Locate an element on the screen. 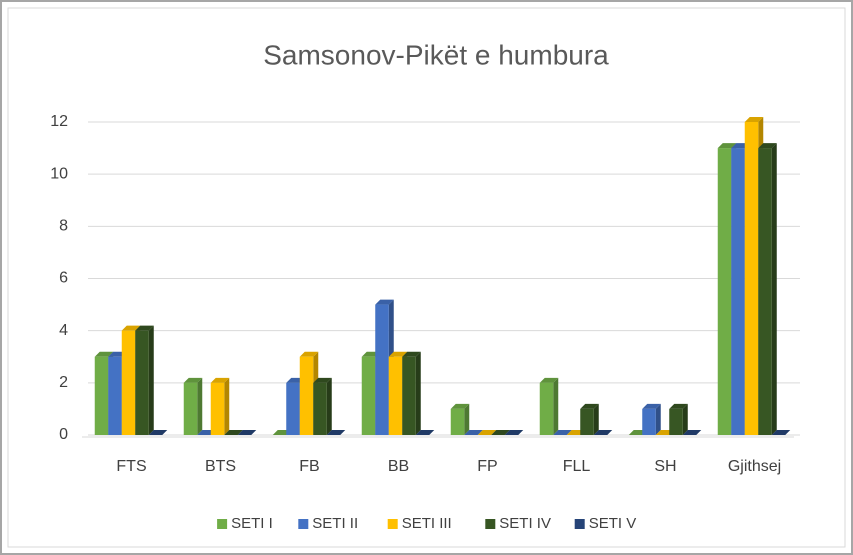  x-tick-label: BB is located at coordinates (398, 466).